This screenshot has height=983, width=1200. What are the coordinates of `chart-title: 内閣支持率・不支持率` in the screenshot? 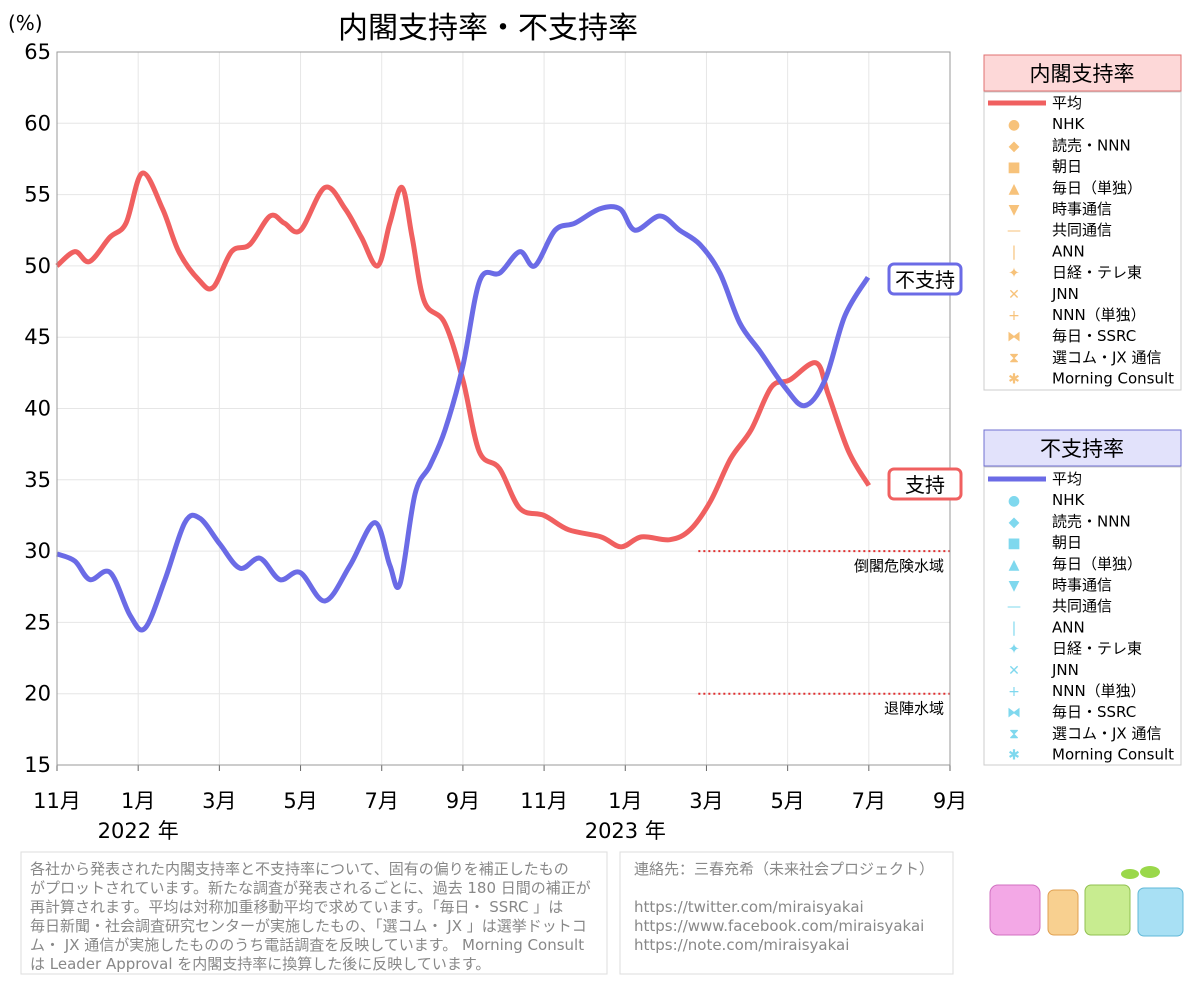 It's located at (488, 28).